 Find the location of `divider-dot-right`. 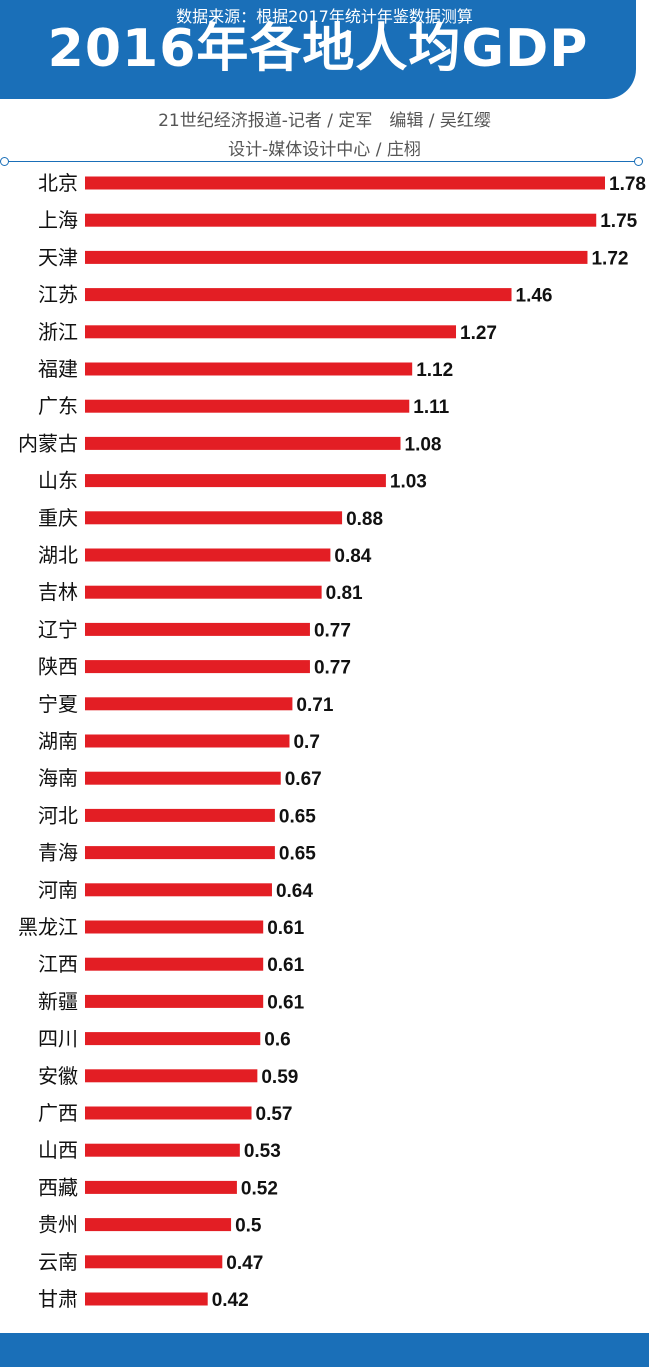

divider-dot-right is located at coordinates (638, 161).